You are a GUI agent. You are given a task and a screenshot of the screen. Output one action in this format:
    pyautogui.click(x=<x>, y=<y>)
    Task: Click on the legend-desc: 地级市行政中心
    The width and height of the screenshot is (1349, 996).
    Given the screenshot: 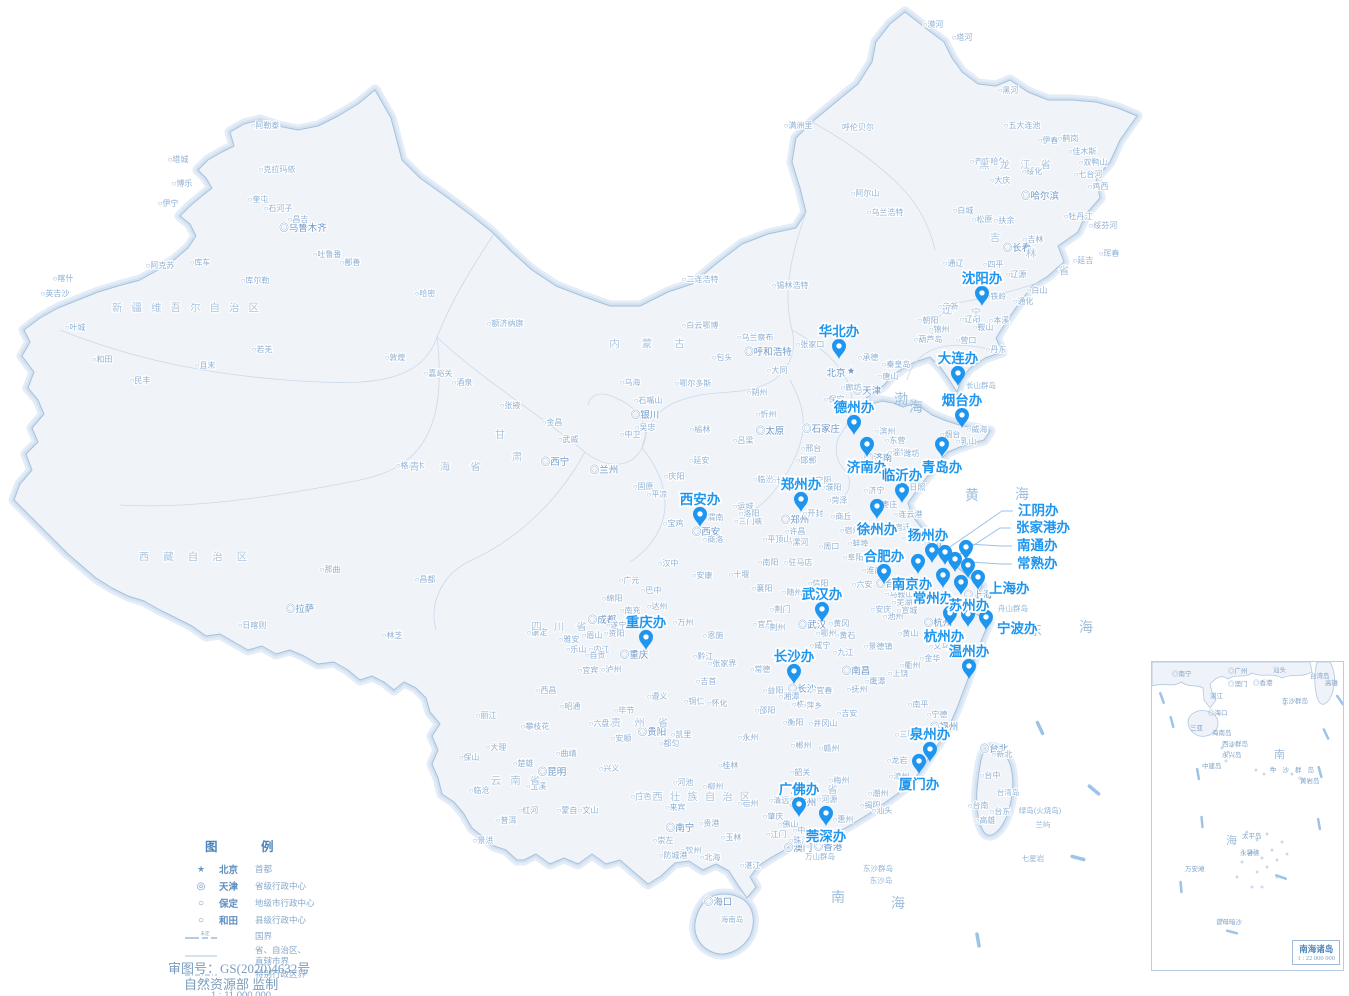 What is the action you would take?
    pyautogui.click(x=285, y=902)
    